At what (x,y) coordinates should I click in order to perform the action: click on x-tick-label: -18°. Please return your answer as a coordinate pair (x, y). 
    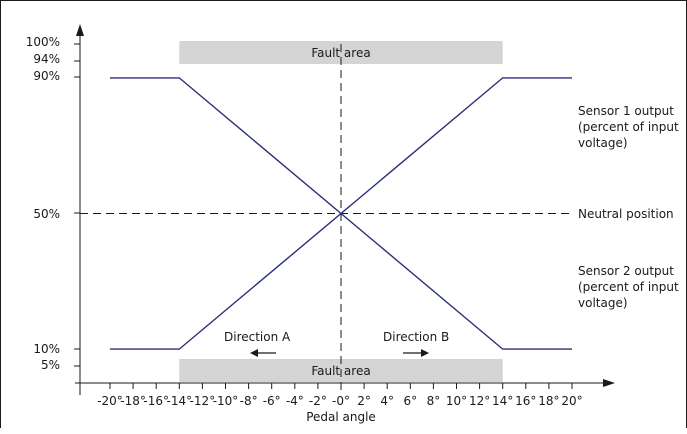
    Looking at the image, I should click on (133, 401).